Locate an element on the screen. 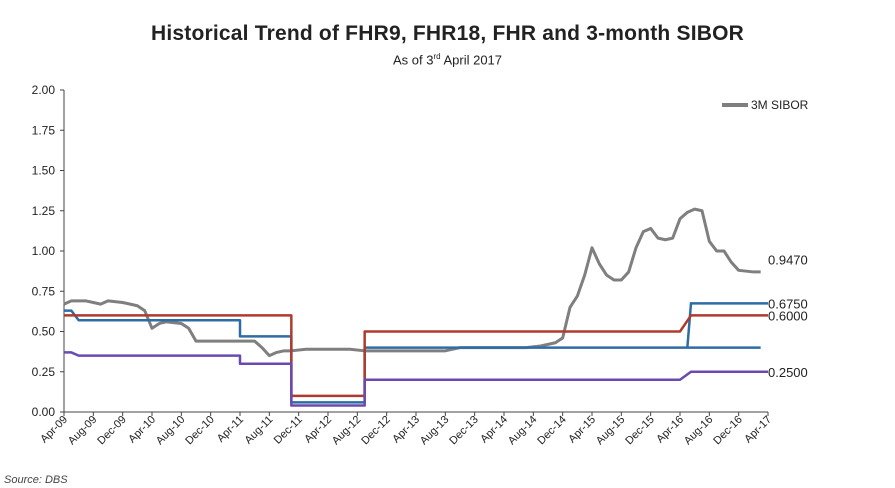  x-tick-label: Aug-15 is located at coordinates (611, 431).